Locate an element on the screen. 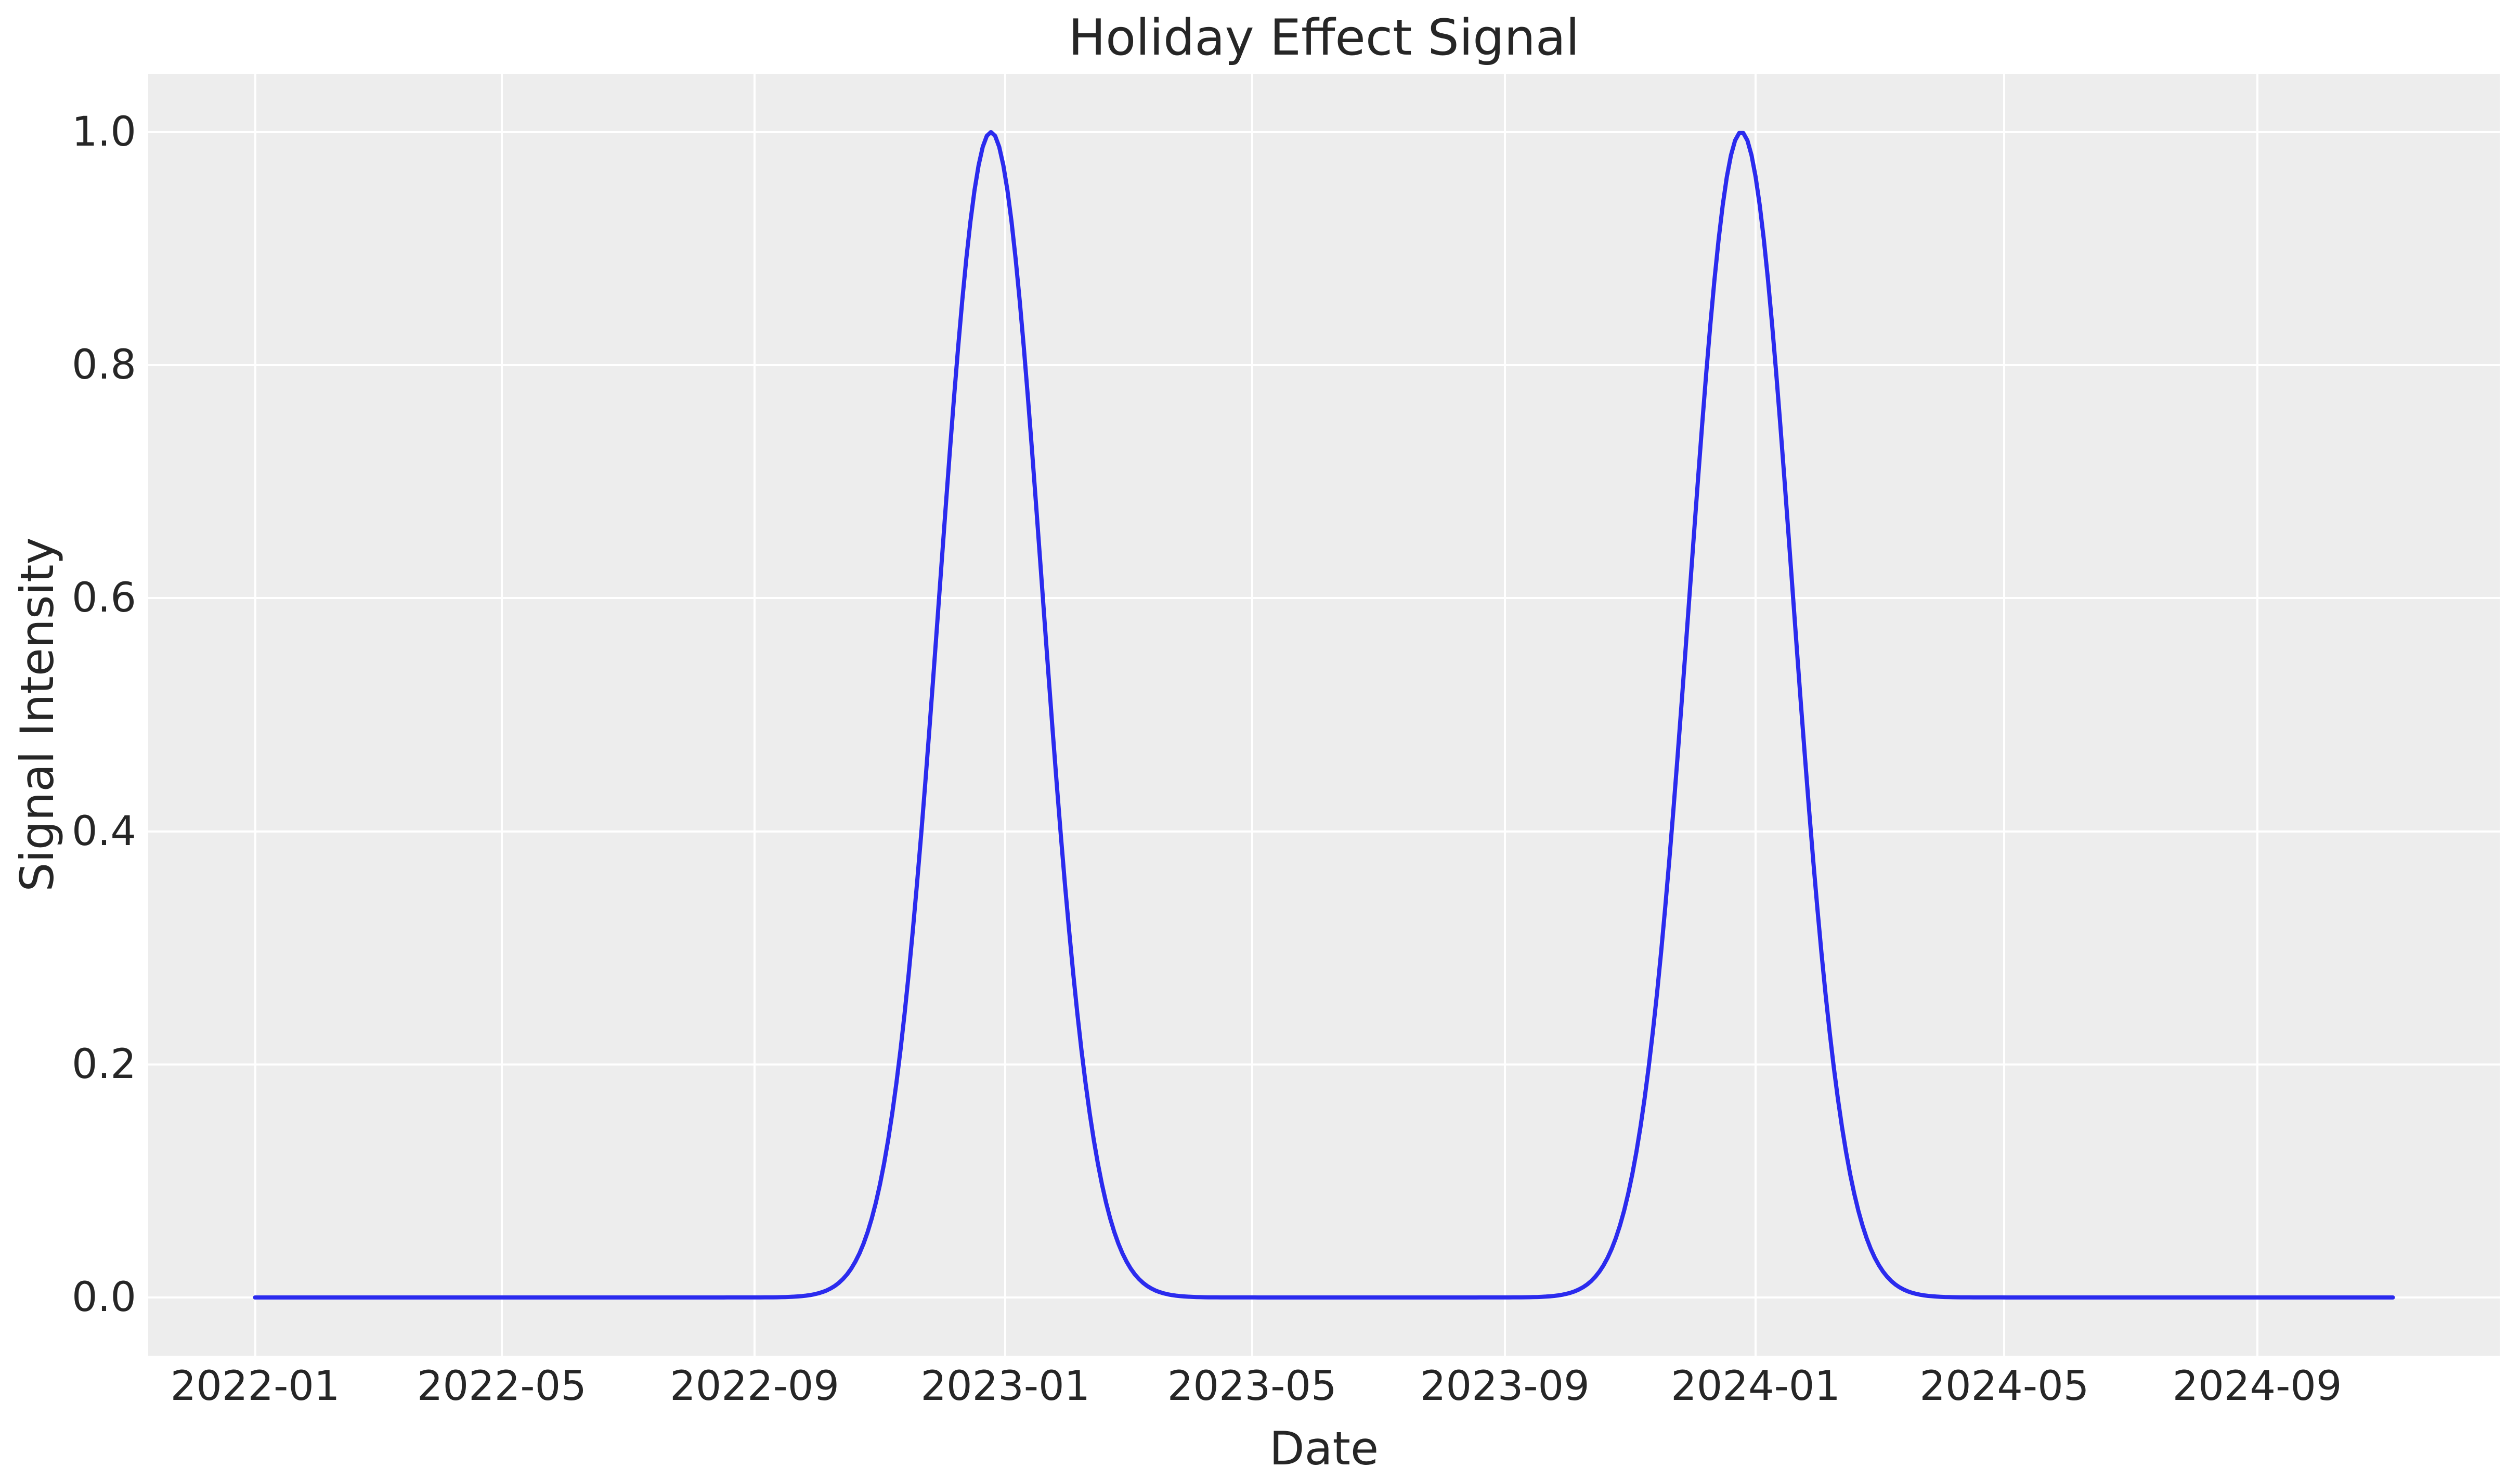  x-axis-label: Date is located at coordinates (1324, 1448).